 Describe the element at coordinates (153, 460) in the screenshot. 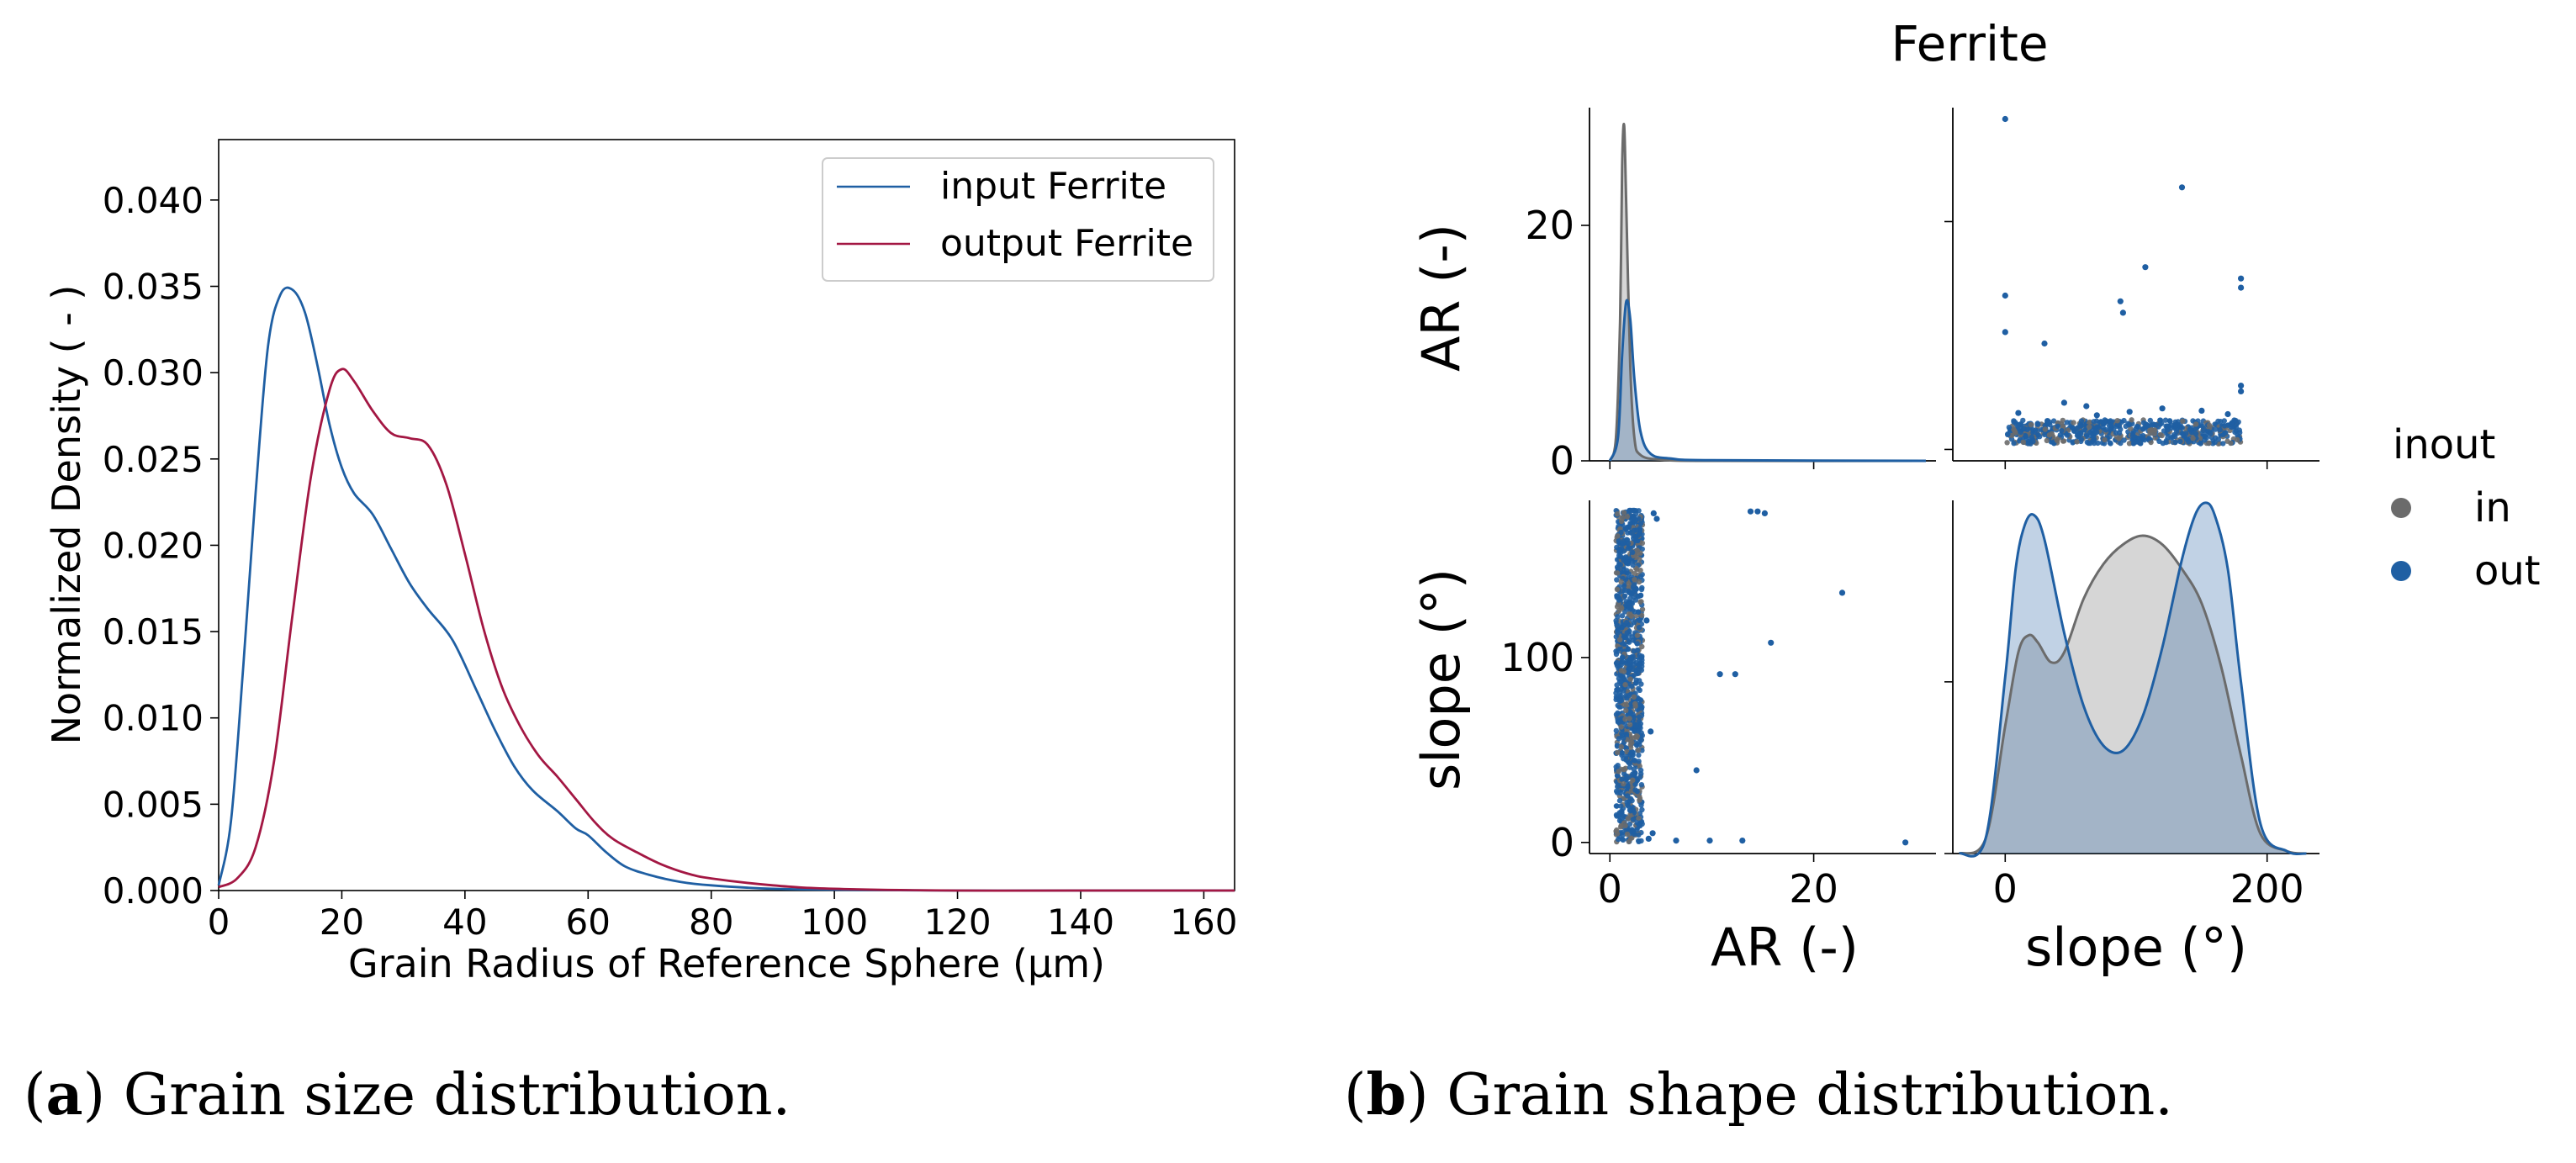

I see `y-tick-label: 0.025` at that location.